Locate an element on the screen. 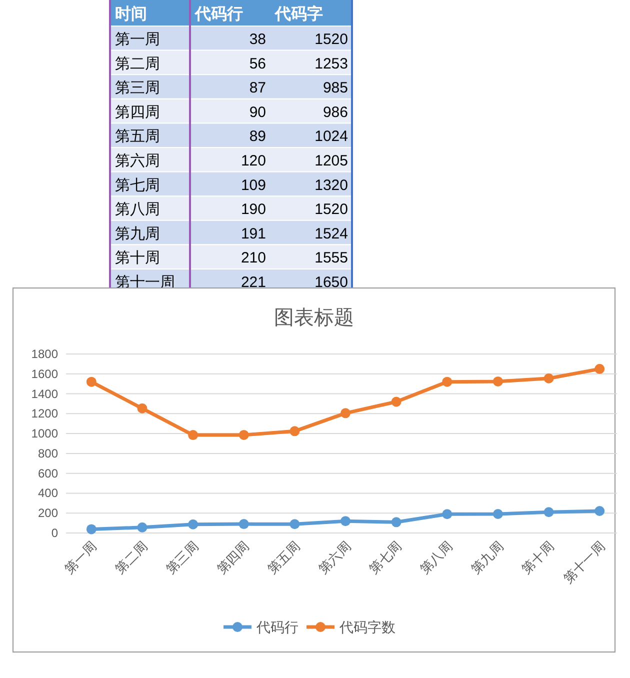 This screenshot has height=678, width=630. y-tick-label: 1400 is located at coordinates (44, 393).